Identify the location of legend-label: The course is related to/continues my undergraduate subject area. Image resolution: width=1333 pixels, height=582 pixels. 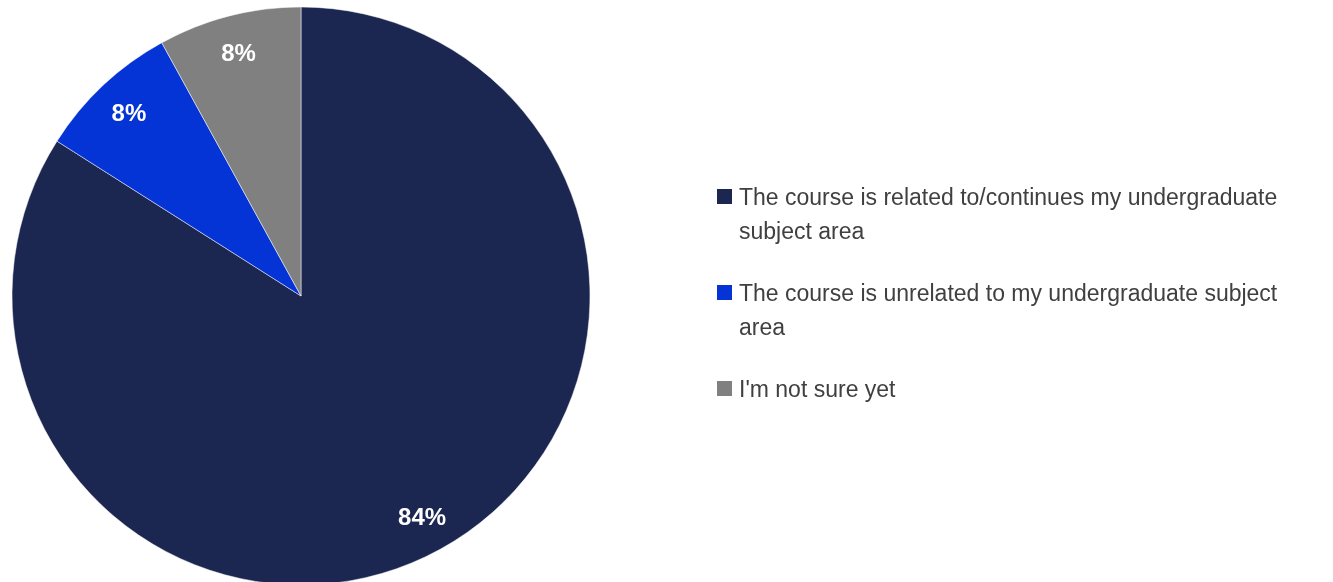
(1008, 214).